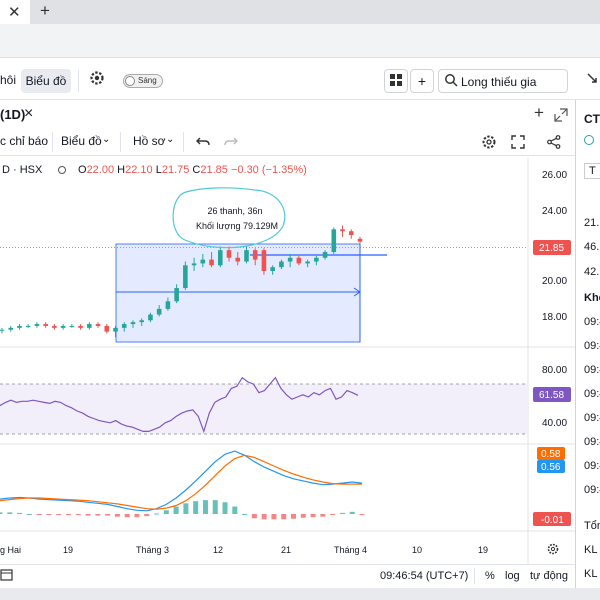 This screenshot has height=600, width=600. What do you see at coordinates (82, 170) in the screenshot?
I see `open-label: O` at bounding box center [82, 170].